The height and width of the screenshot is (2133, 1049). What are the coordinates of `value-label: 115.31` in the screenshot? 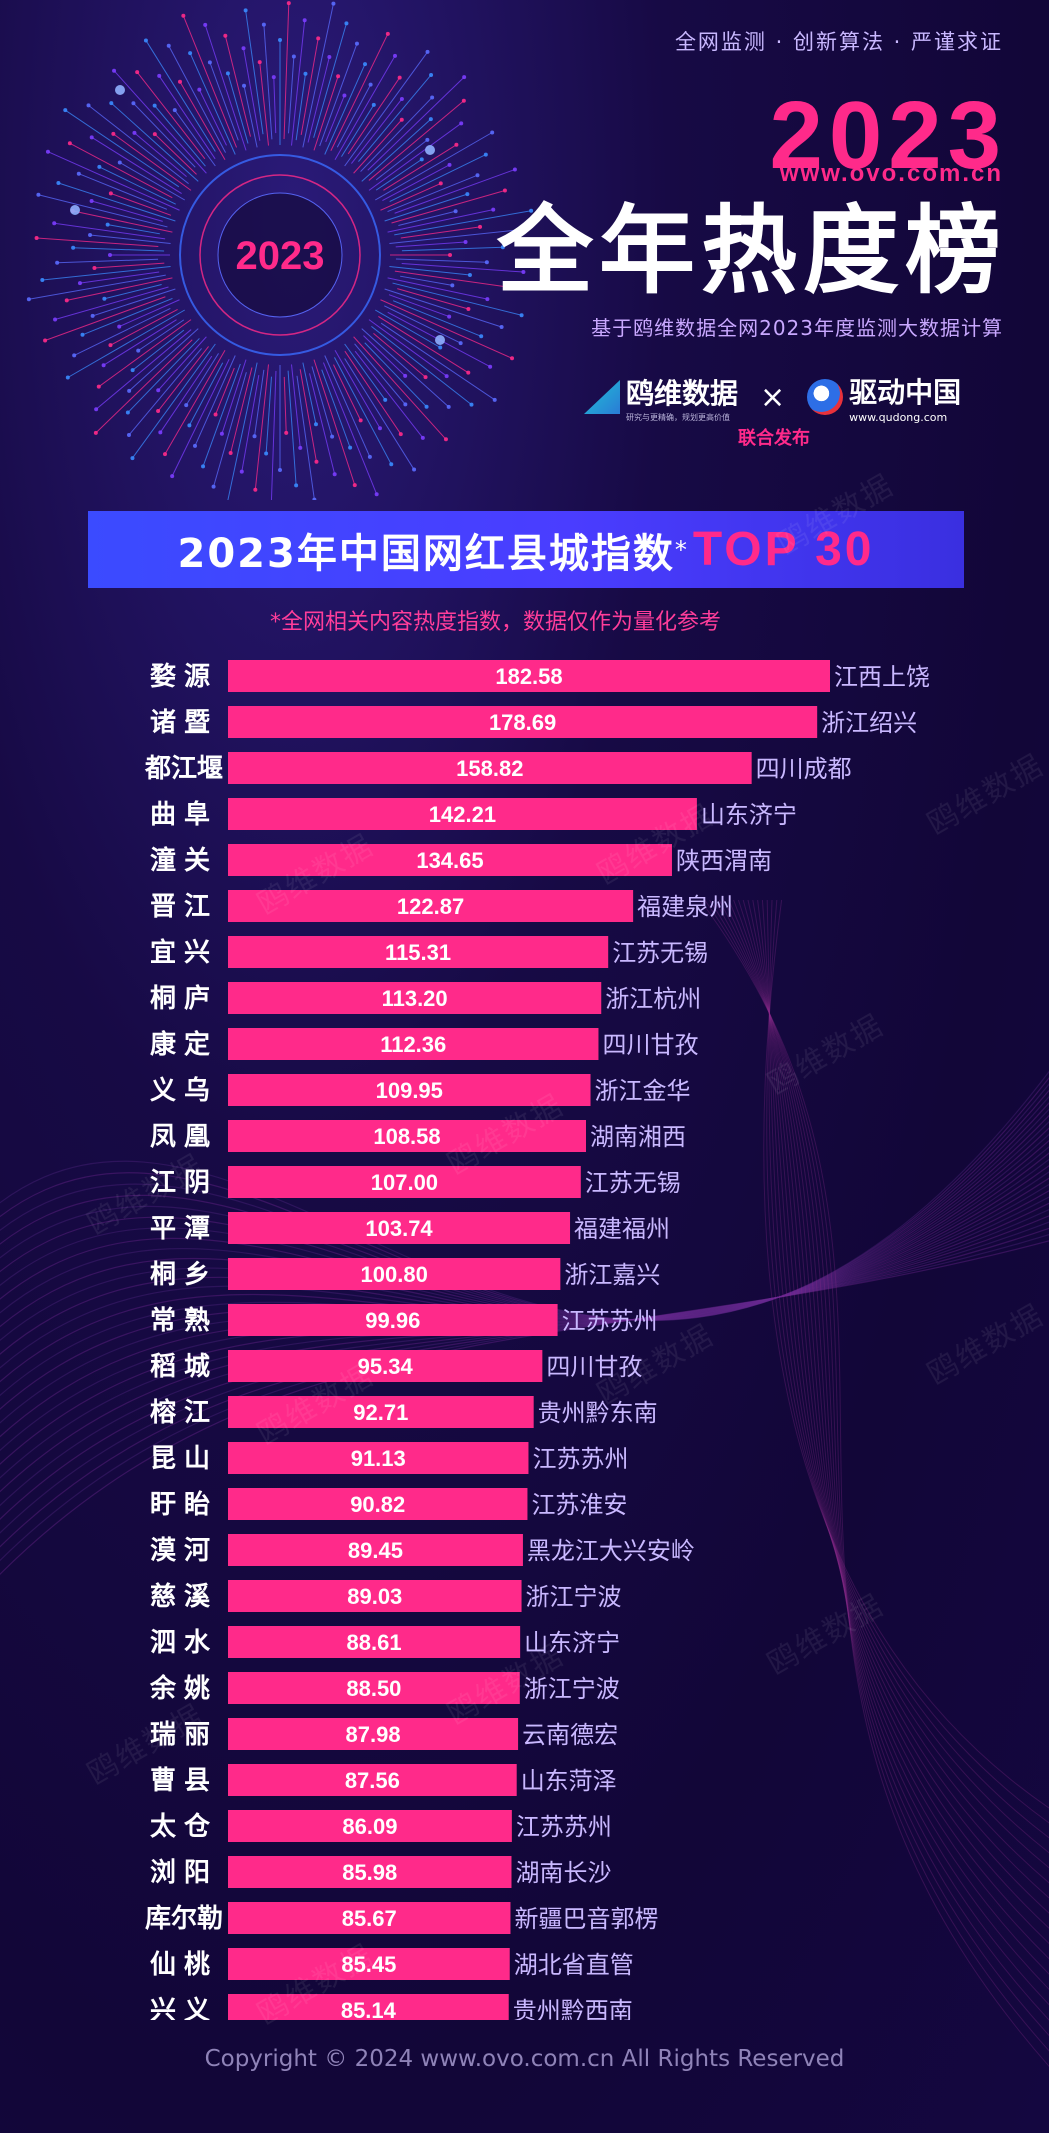 It's located at (418, 952).